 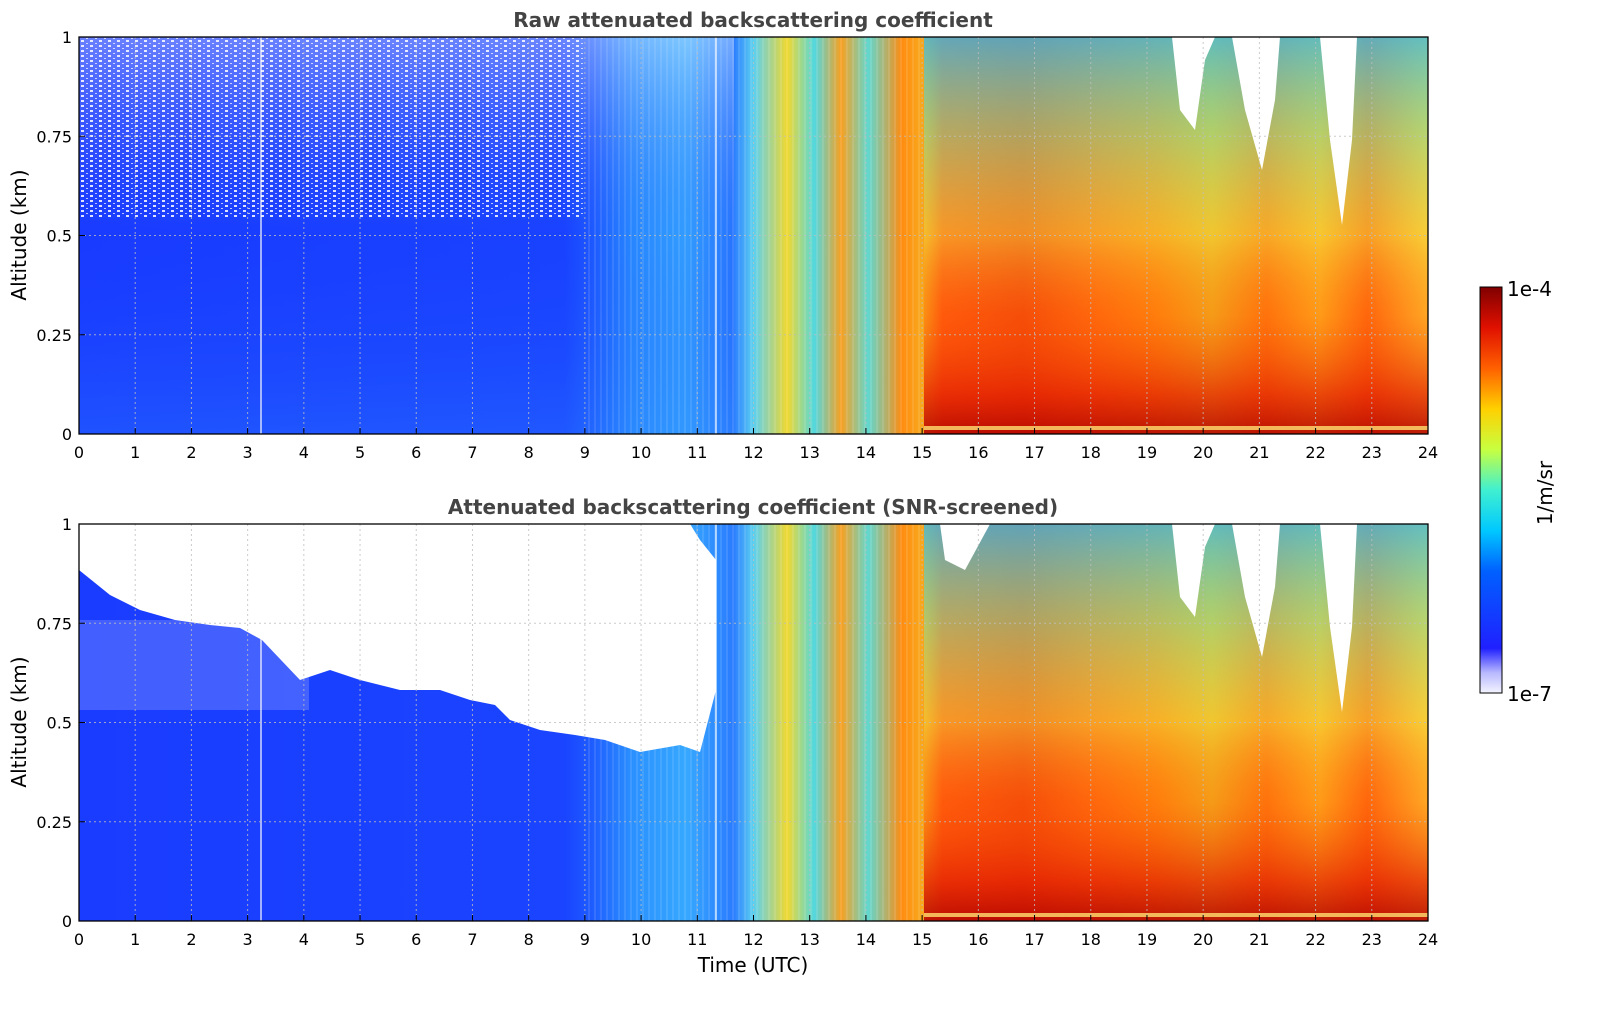 What do you see at coordinates (585, 939) in the screenshot?
I see `panel-screened-x-tick-label: 9` at bounding box center [585, 939].